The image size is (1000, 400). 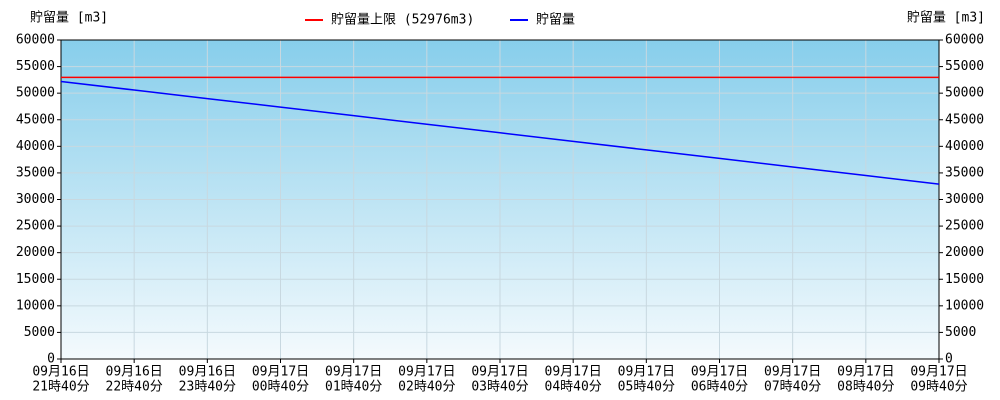 I want to click on x-tick-label: 08時40分, so click(x=865, y=387).